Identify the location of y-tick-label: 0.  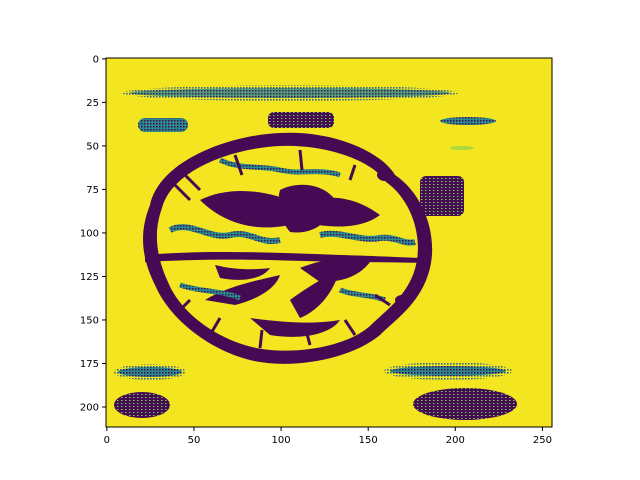
(96, 59).